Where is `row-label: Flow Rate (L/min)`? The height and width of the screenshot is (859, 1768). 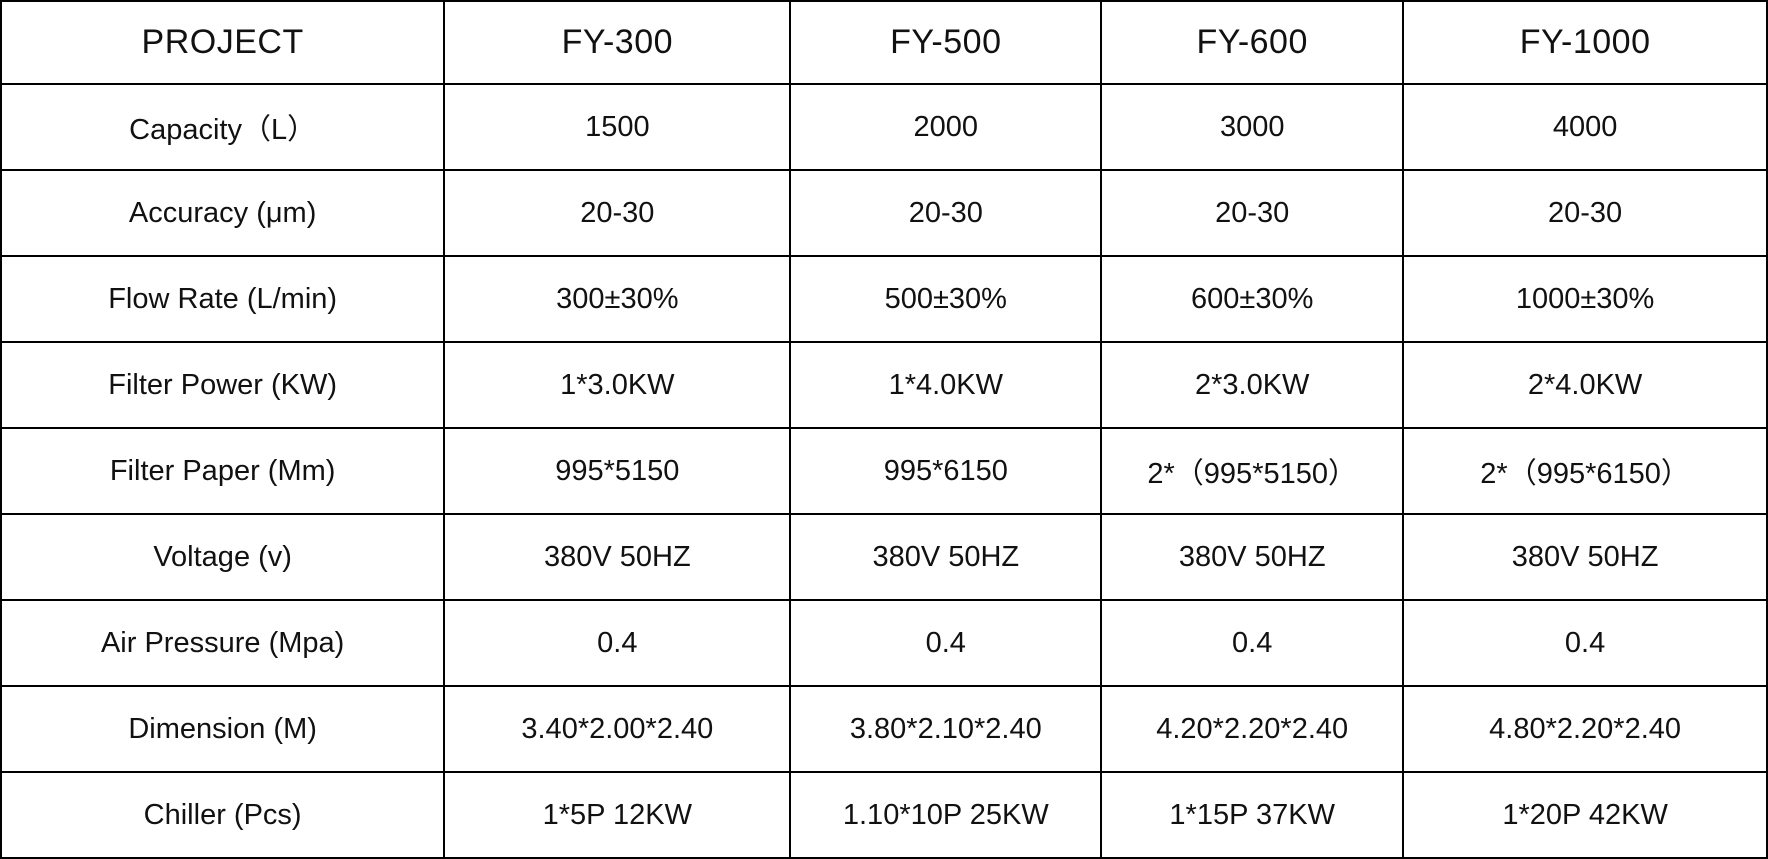
row-label: Flow Rate (L/min) is located at coordinates (223, 299).